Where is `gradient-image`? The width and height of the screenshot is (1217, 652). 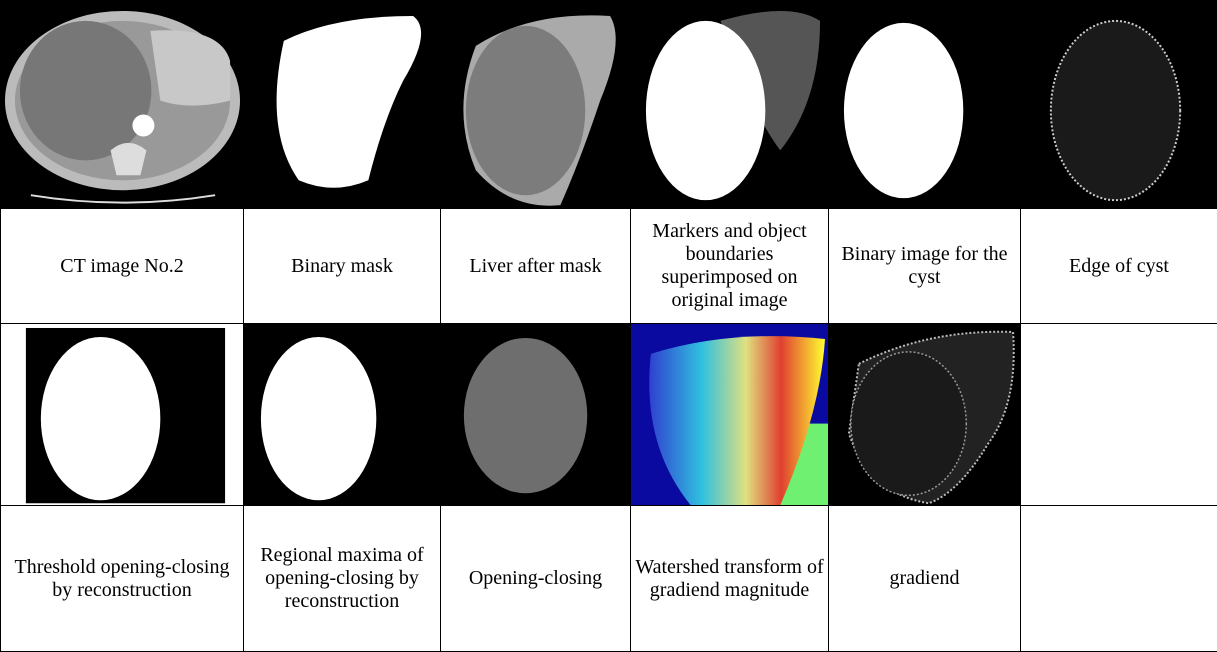 gradient-image is located at coordinates (924, 414).